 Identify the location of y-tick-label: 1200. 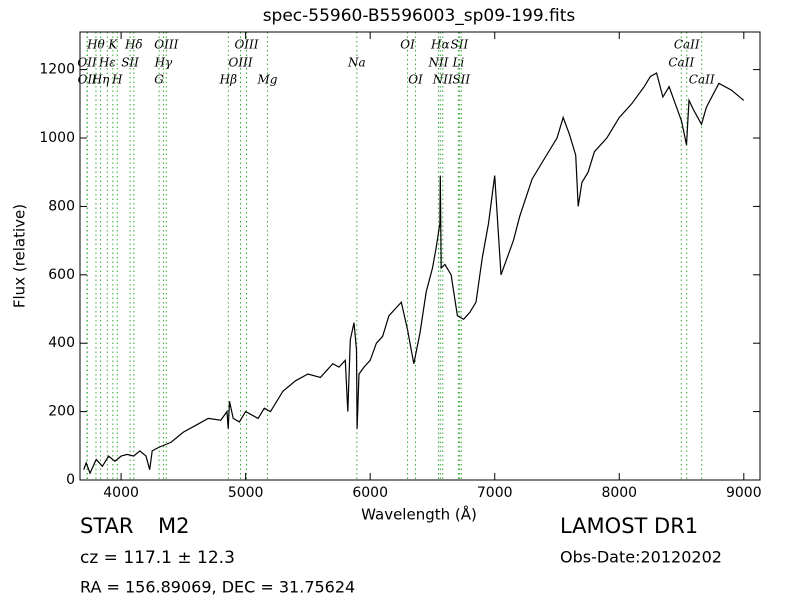
(57, 70).